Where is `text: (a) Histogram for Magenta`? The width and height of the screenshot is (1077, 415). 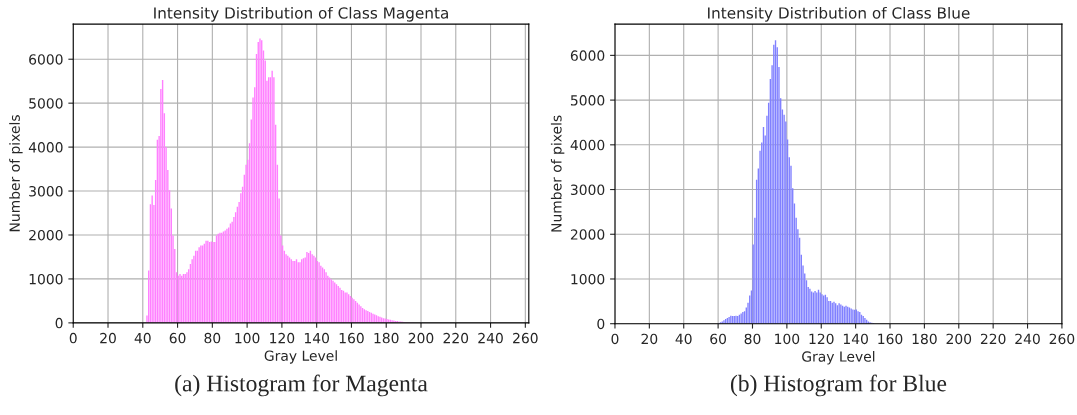
text: (a) Histogram for Magenta is located at coordinates (301, 385).